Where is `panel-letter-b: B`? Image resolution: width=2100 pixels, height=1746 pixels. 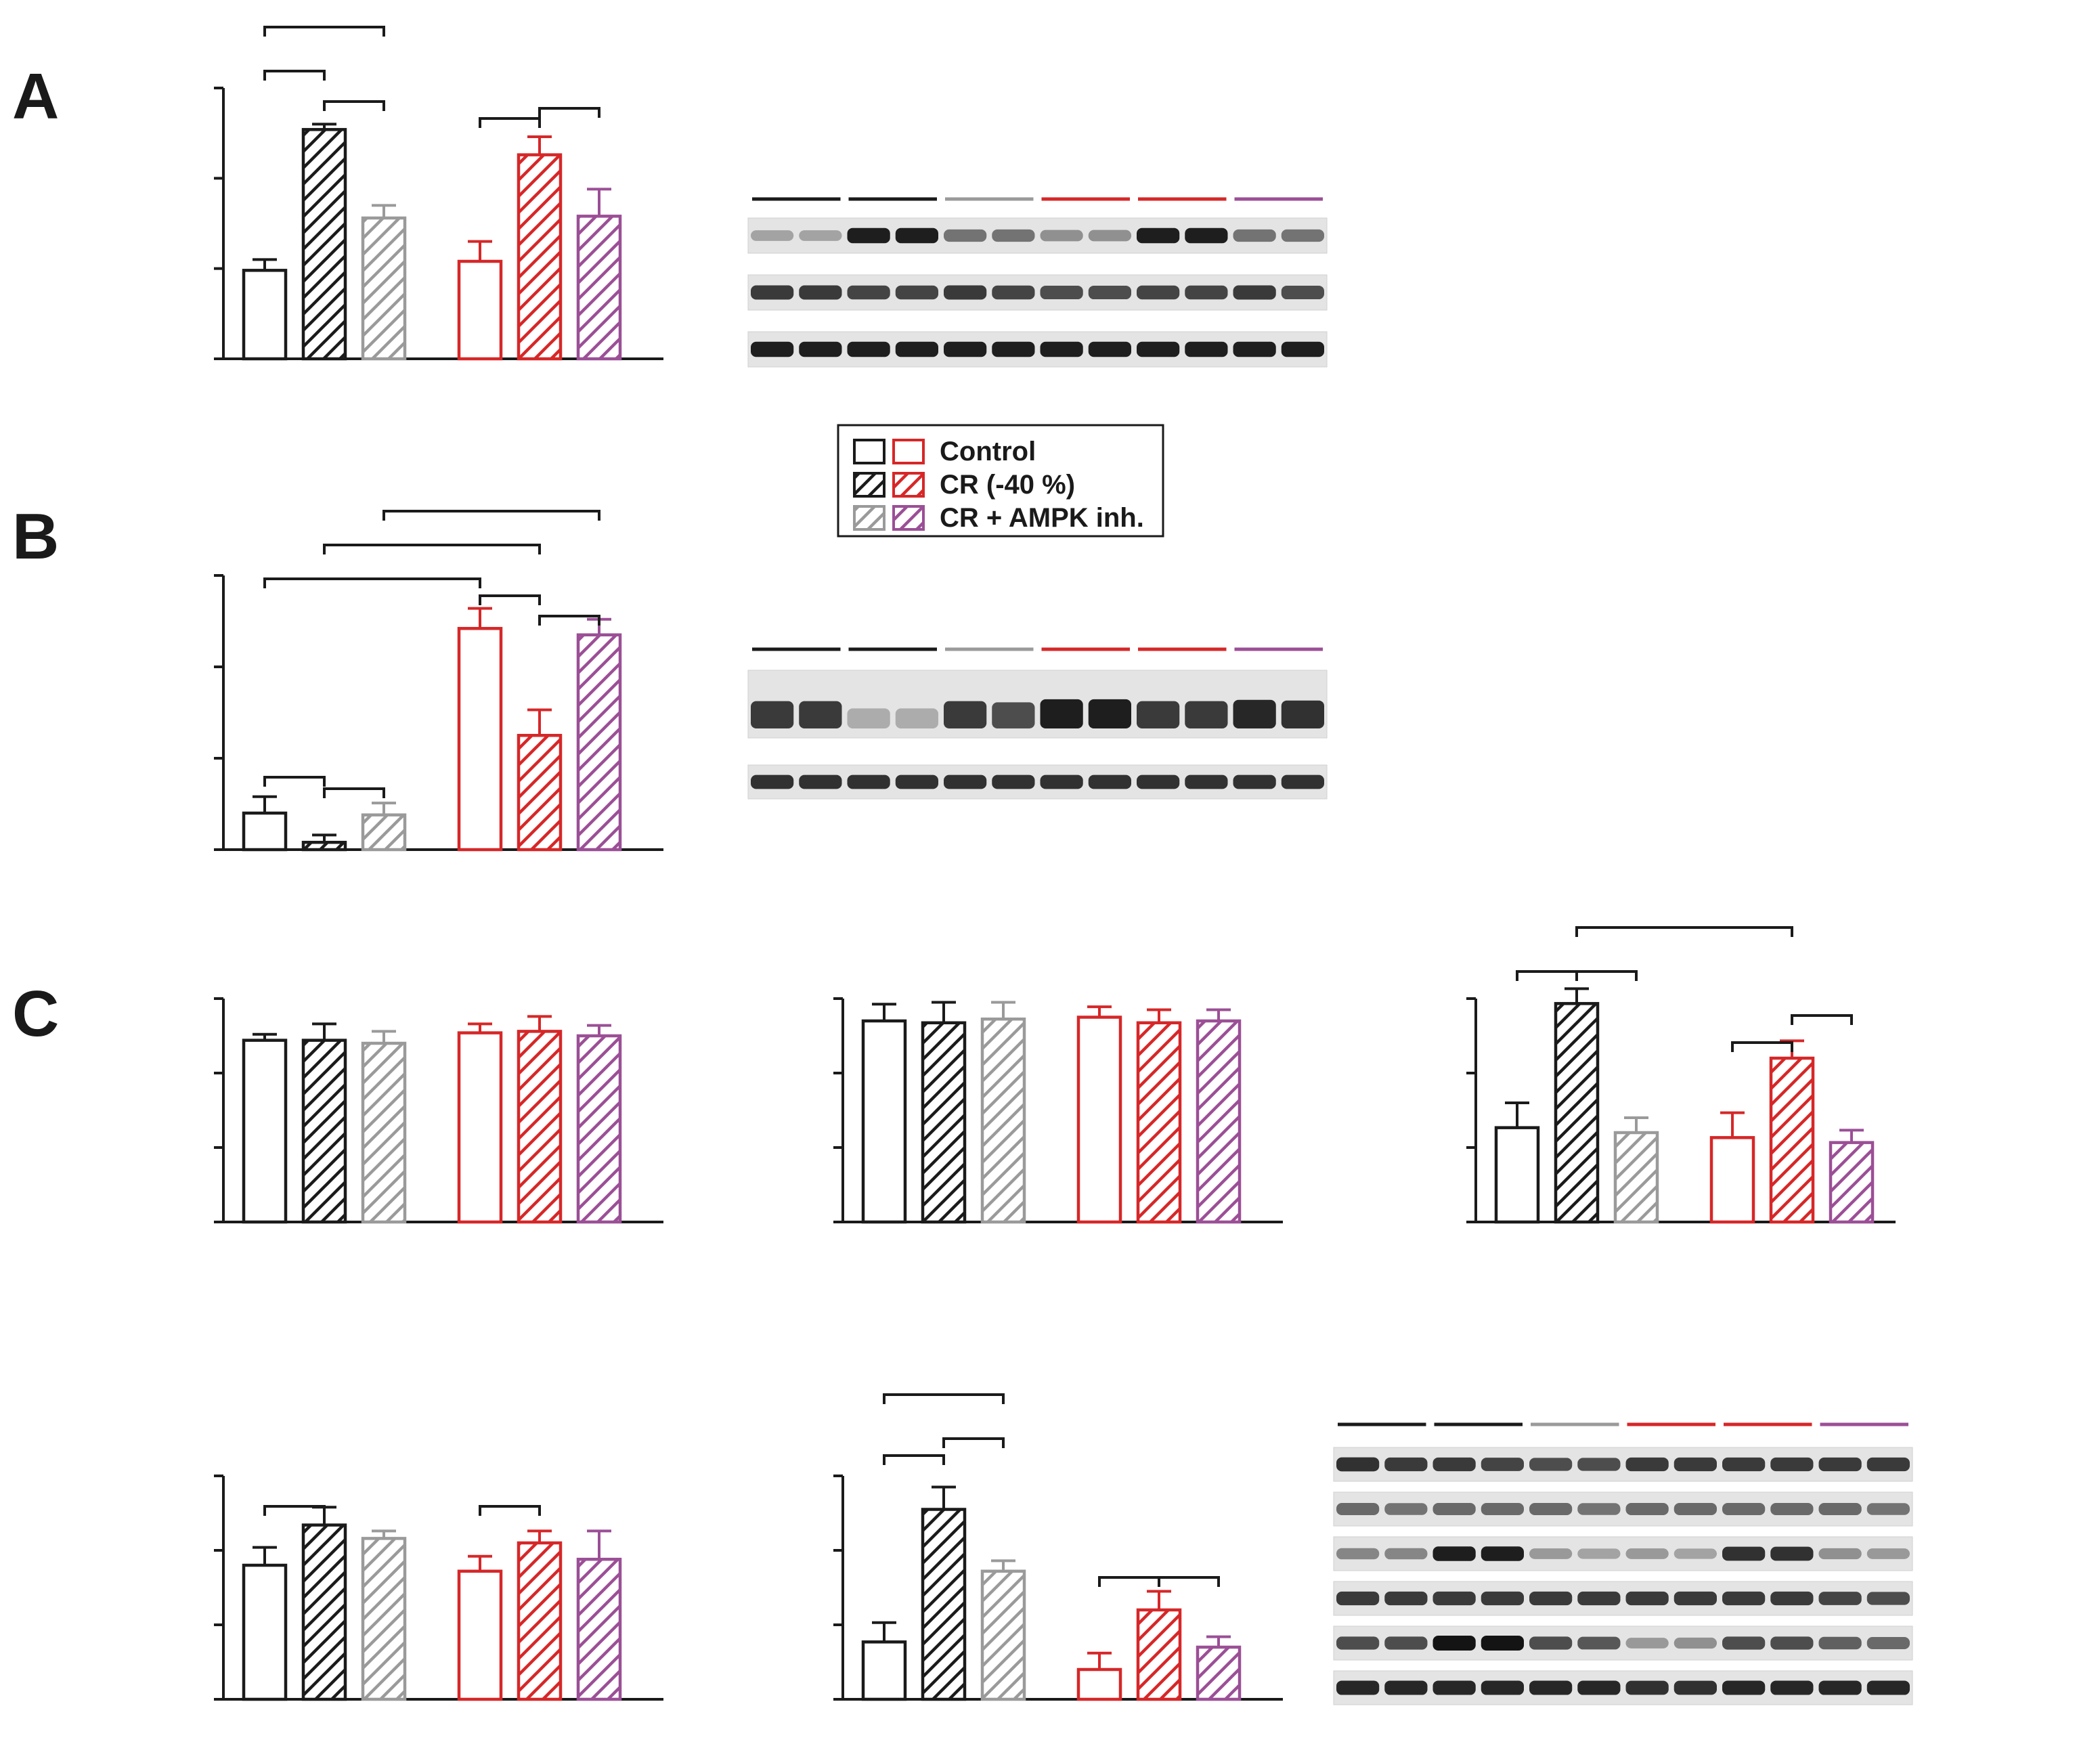 panel-letter-b: B is located at coordinates (35, 536).